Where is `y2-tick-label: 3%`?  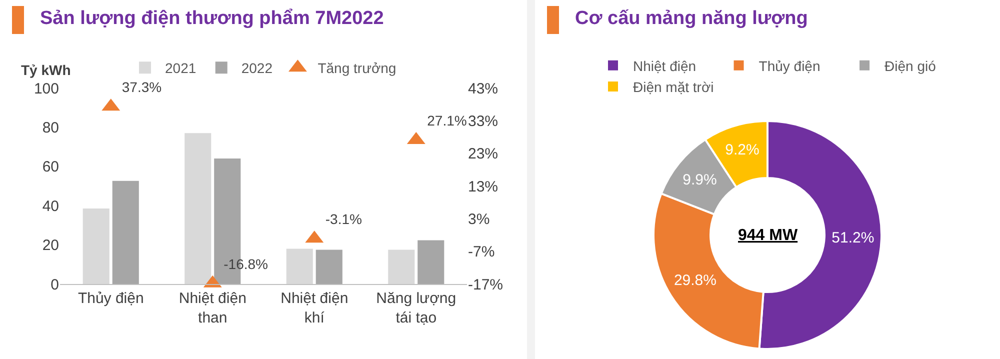
y2-tick-label: 3% is located at coordinates (479, 219).